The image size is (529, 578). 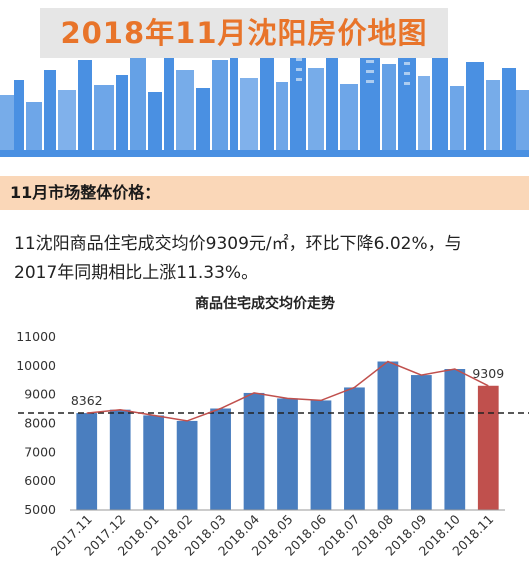 What do you see at coordinates (488, 447) in the screenshot?
I see `bar-2018.11` at bounding box center [488, 447].